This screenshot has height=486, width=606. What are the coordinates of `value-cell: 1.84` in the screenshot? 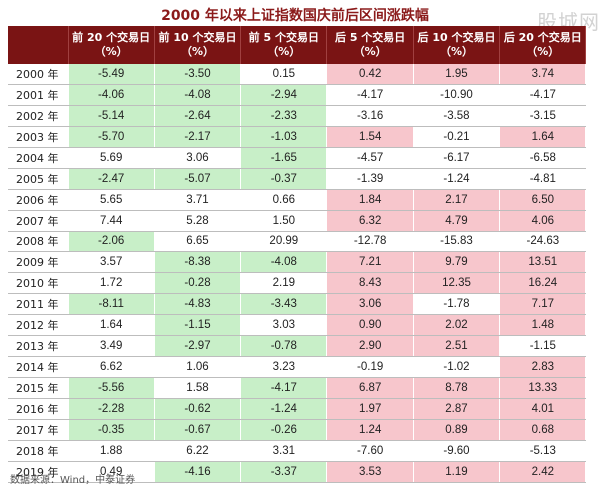 It's located at (370, 200).